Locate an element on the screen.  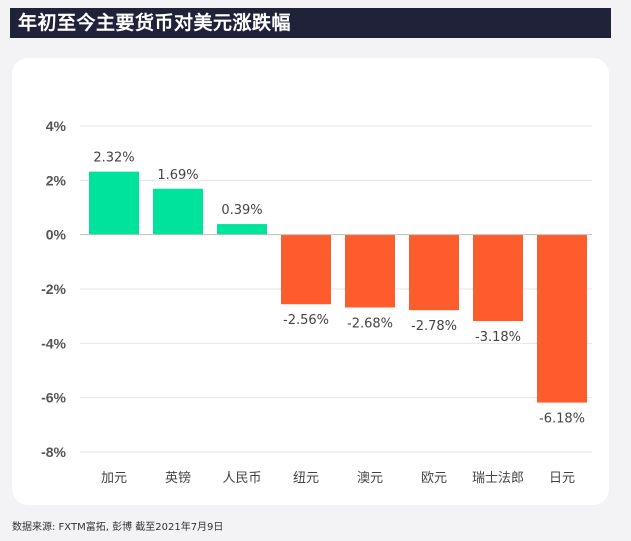
data-label: -6.18% is located at coordinates (562, 419).